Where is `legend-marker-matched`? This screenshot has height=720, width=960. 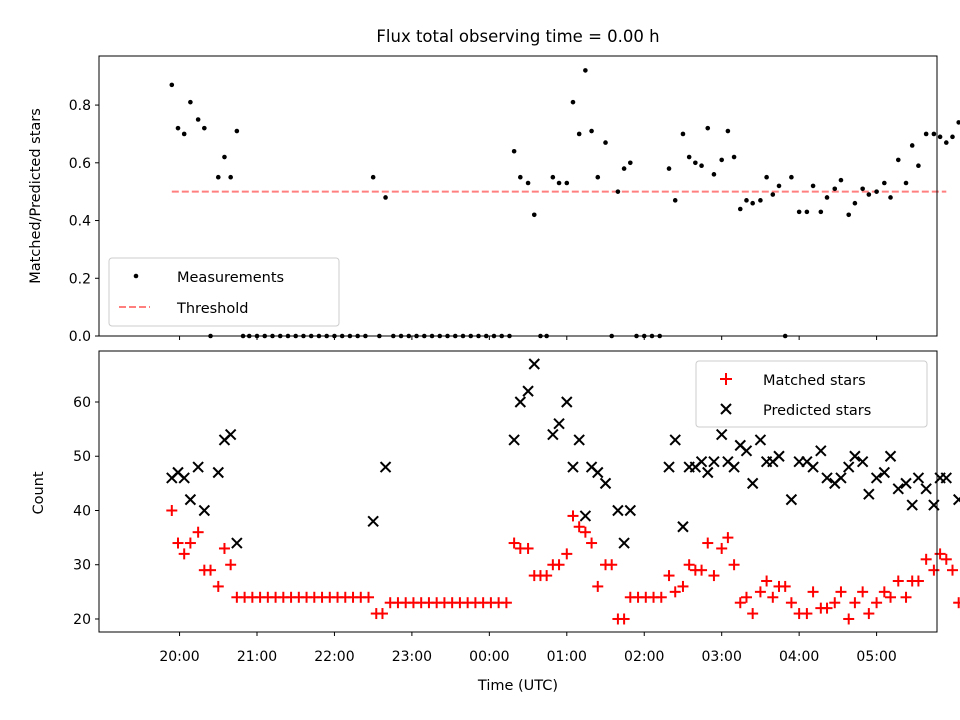
legend-marker-matched is located at coordinates (726, 379).